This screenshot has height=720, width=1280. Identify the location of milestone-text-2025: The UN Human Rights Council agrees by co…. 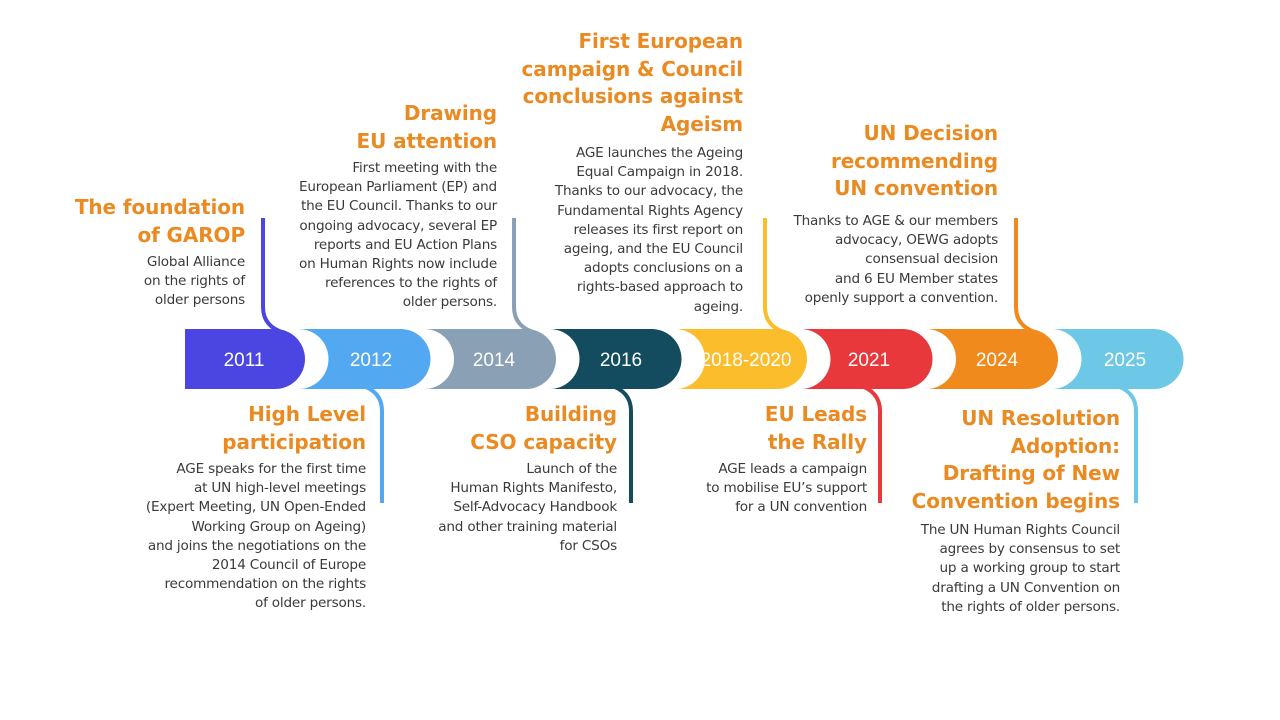
(1020, 568).